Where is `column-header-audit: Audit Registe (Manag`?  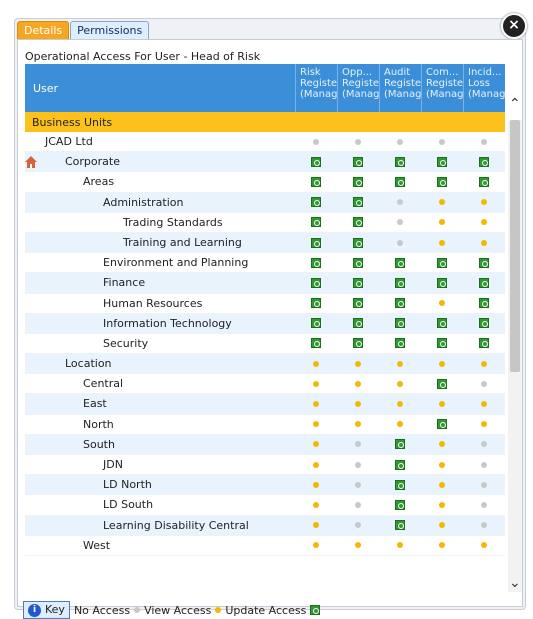 column-header-audit: Audit Registe (Manag is located at coordinates (400, 88).